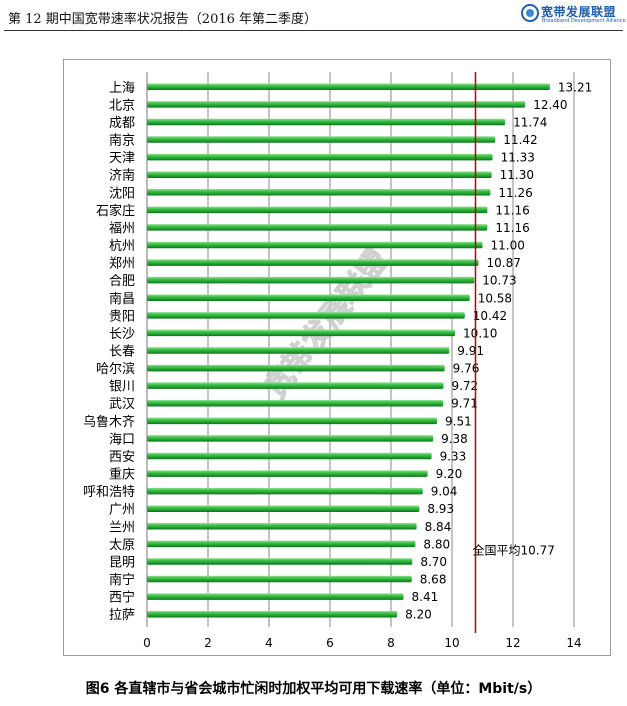 This screenshot has width=627, height=706. I want to click on category-label: 贵阳, so click(122, 316).